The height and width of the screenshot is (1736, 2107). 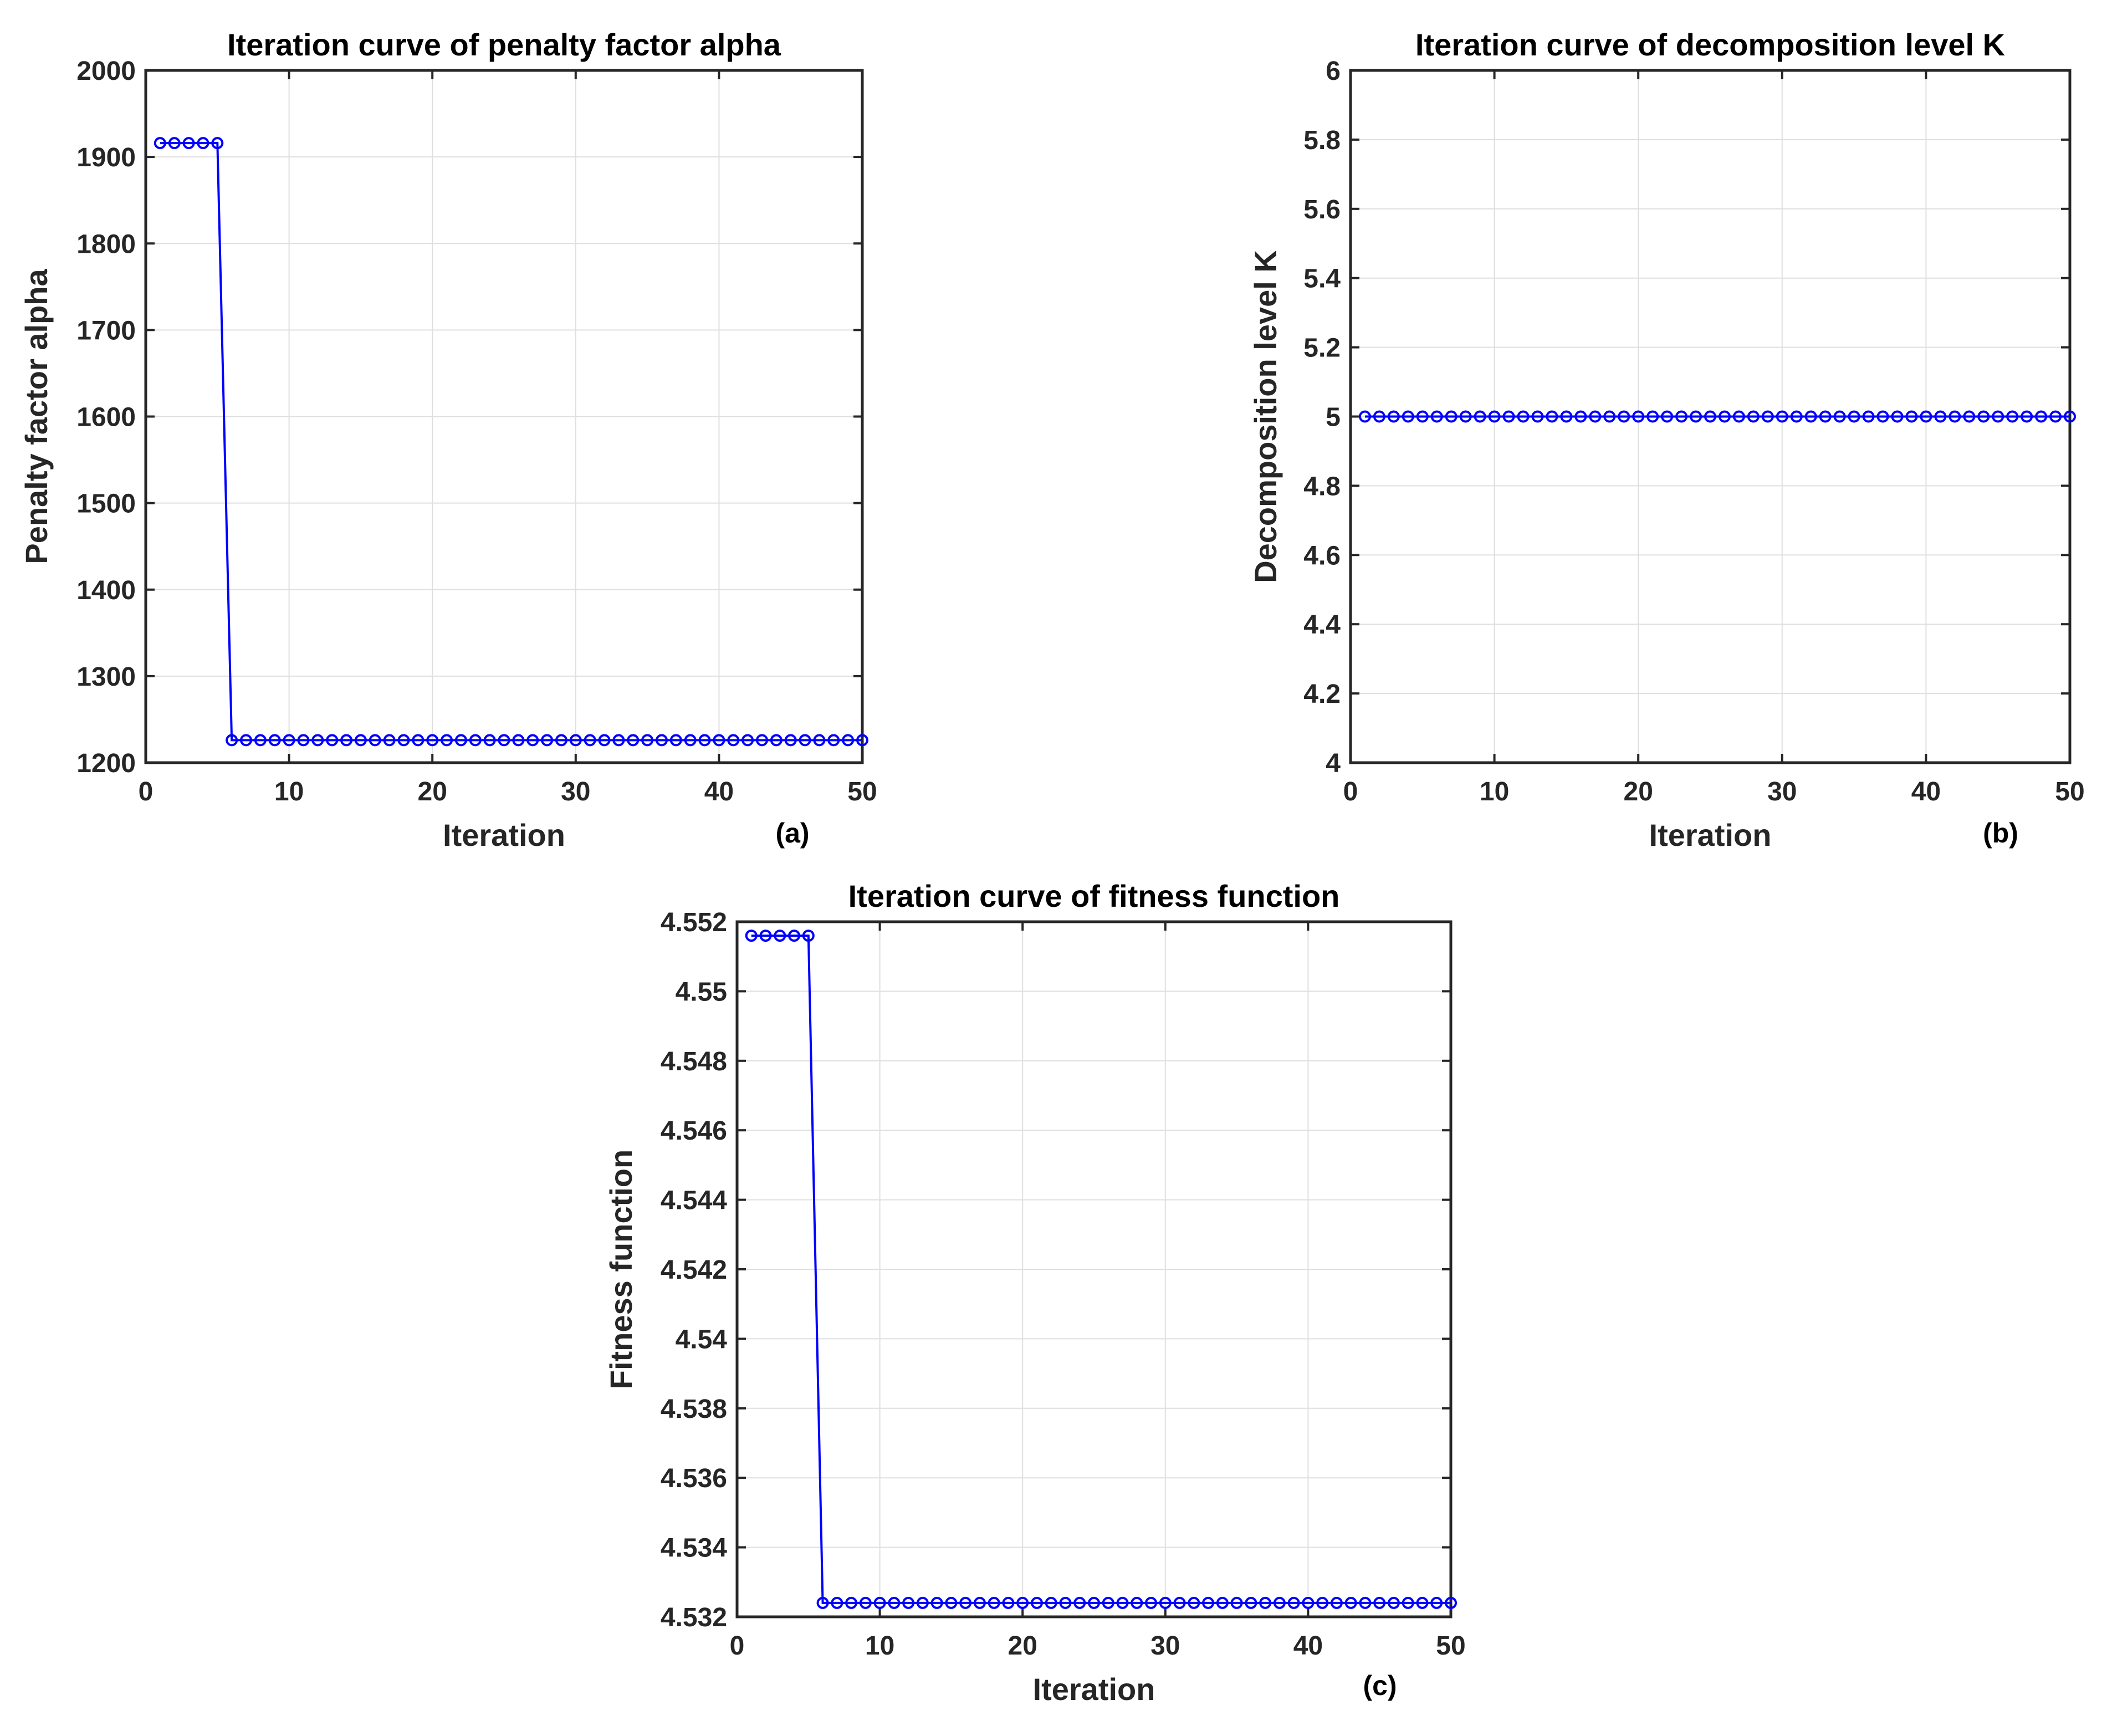 What do you see at coordinates (106, 677) in the screenshot?
I see `y-tick-label: 1300` at bounding box center [106, 677].